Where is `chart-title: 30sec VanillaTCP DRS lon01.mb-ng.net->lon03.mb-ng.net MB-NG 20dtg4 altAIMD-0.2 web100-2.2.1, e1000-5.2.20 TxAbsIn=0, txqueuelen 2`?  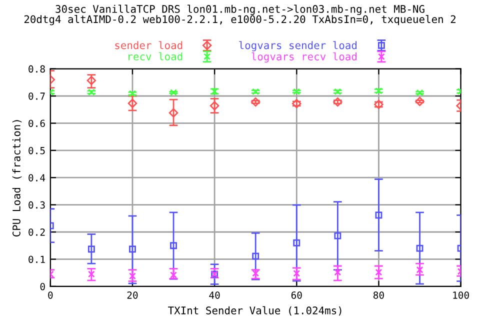 chart-title: 30sec VanillaTCP DRS lon01.mb-ng.net->lon03.mb-ng.net MB-NG 20dtg4 altAIMD-0.2 web100-2.2.1, e1000-5.2.20 TxAbsIn=0, txqueuelen 2 is located at coordinates (240, 15).